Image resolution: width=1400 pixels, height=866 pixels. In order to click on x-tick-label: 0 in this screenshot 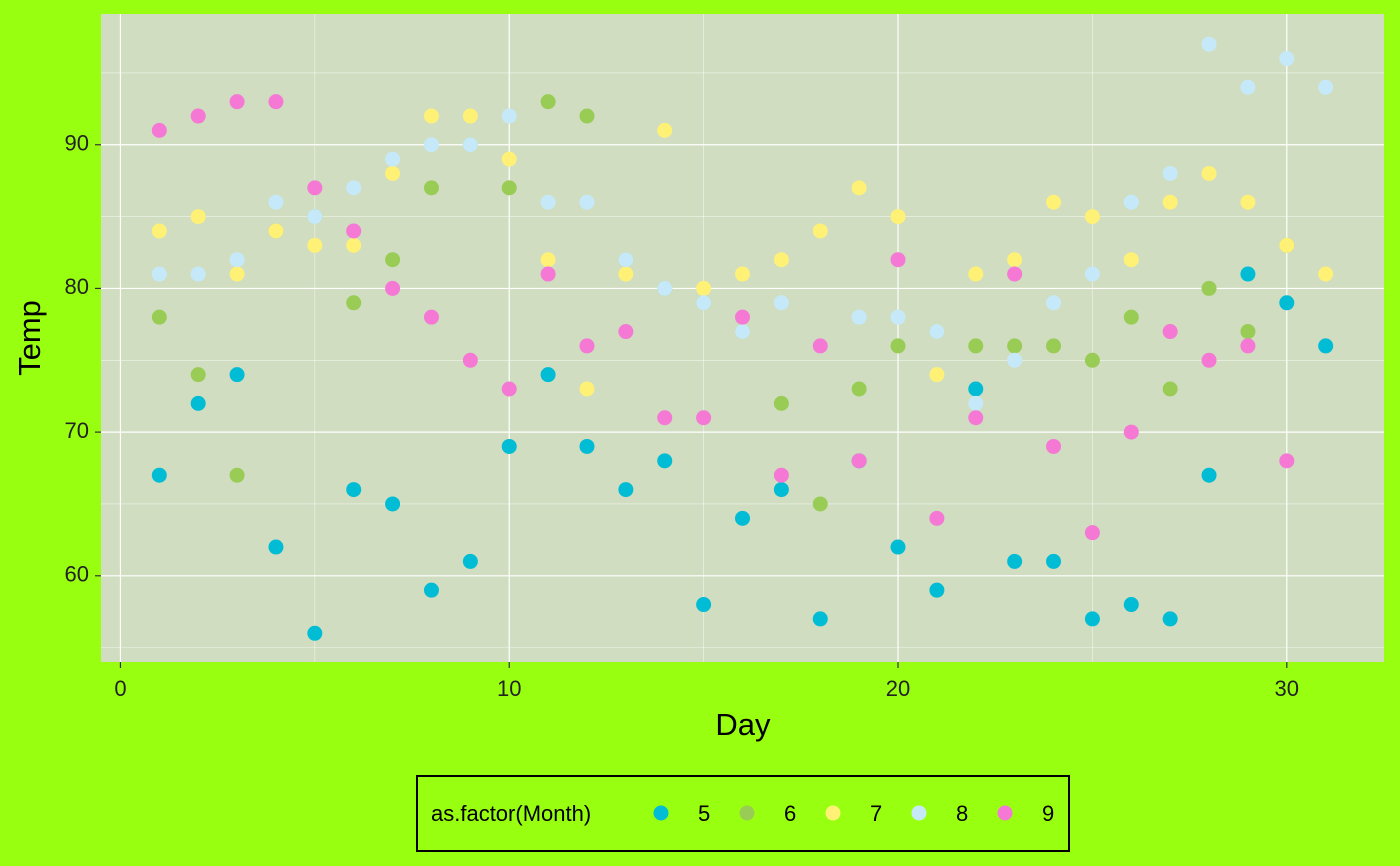, I will do `click(120, 688)`.